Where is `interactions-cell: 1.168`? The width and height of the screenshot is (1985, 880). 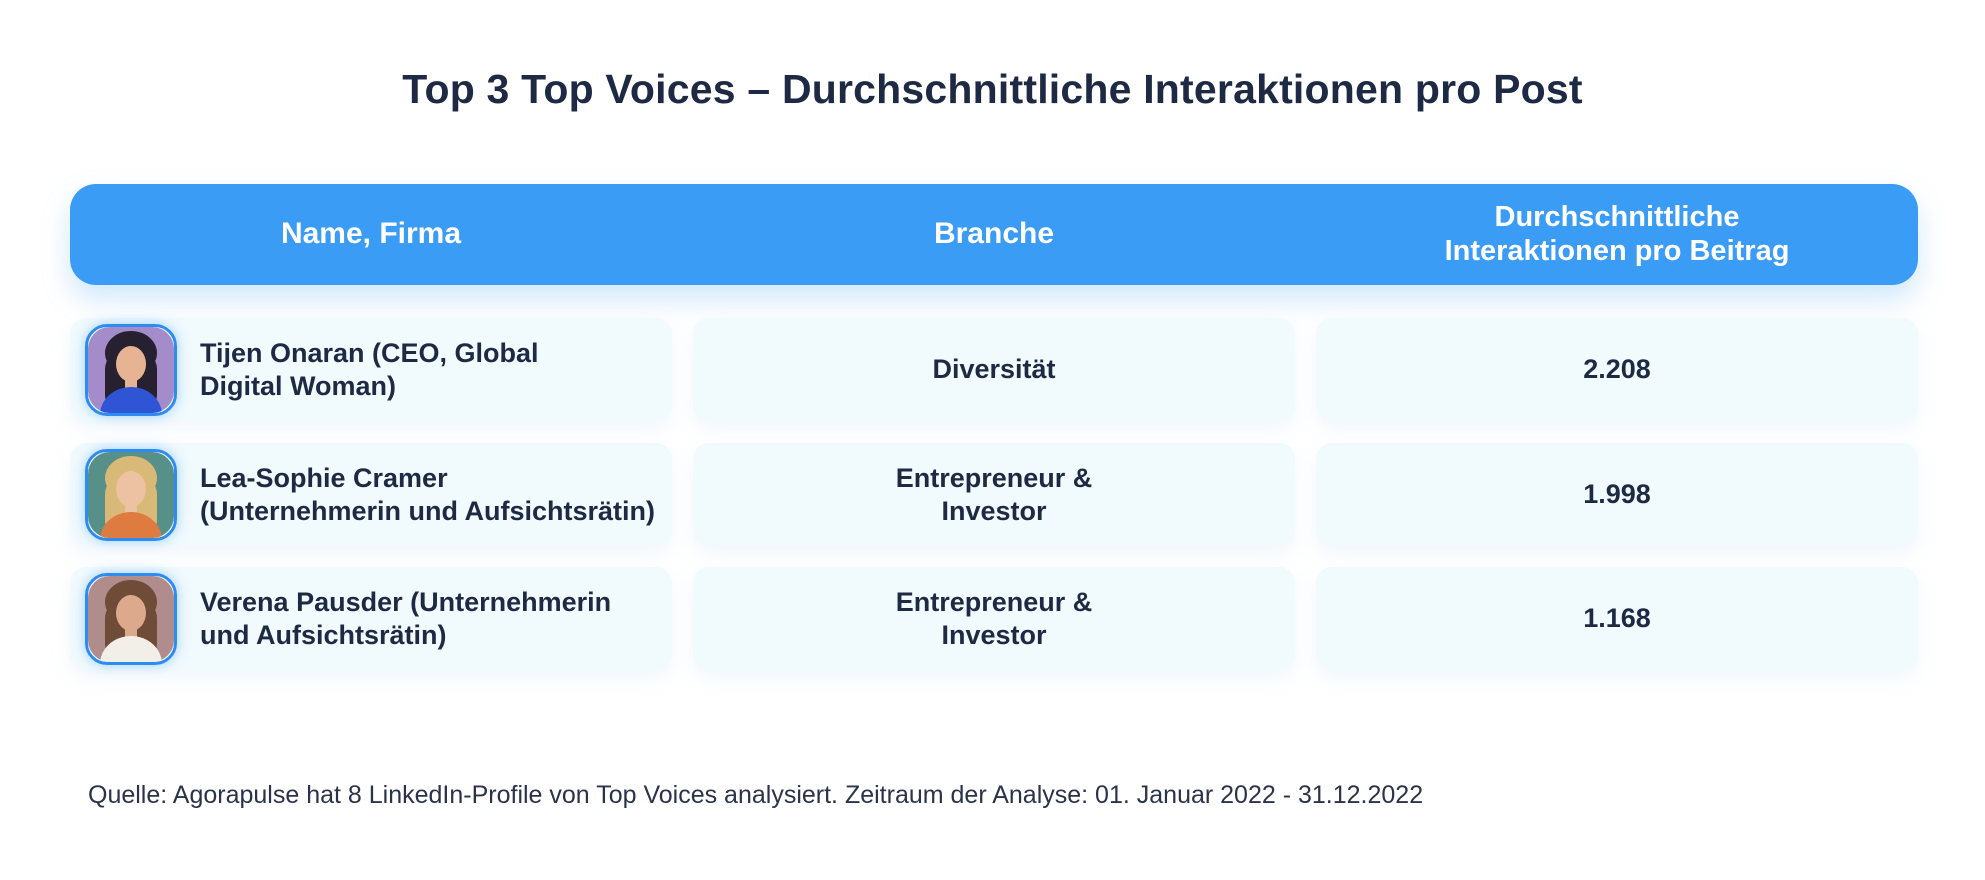
interactions-cell: 1.168 is located at coordinates (1617, 618).